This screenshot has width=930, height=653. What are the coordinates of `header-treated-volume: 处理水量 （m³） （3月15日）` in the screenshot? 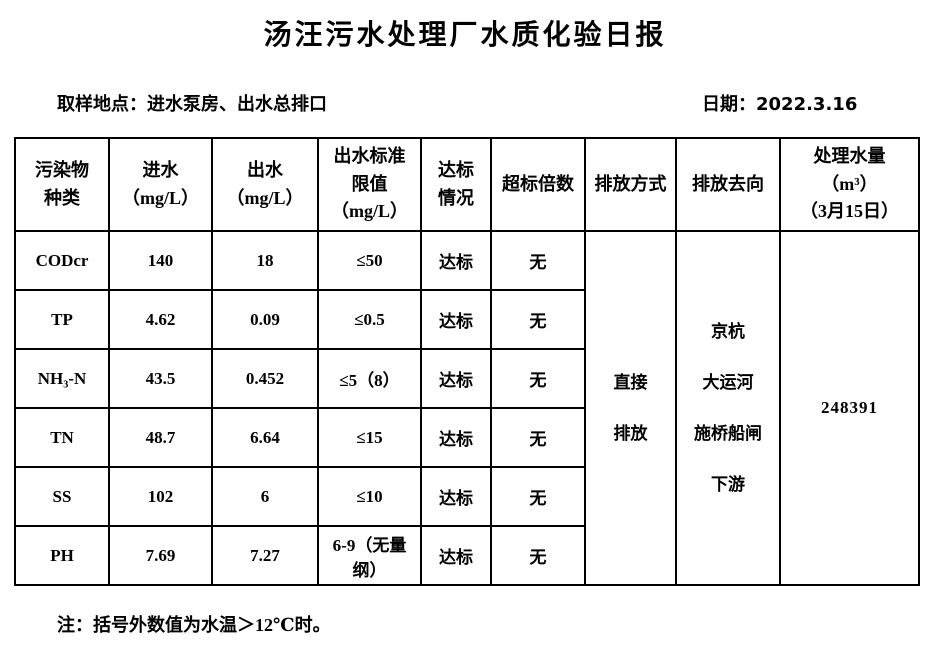 It's located at (849, 184).